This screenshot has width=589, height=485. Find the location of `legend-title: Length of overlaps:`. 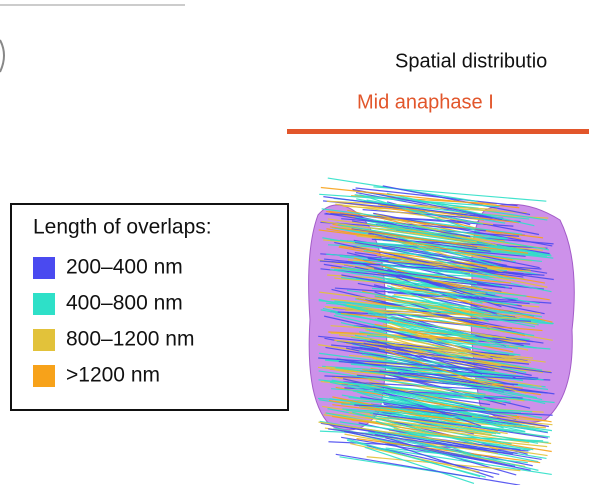

legend-title: Length of overlaps: is located at coordinates (122, 227).